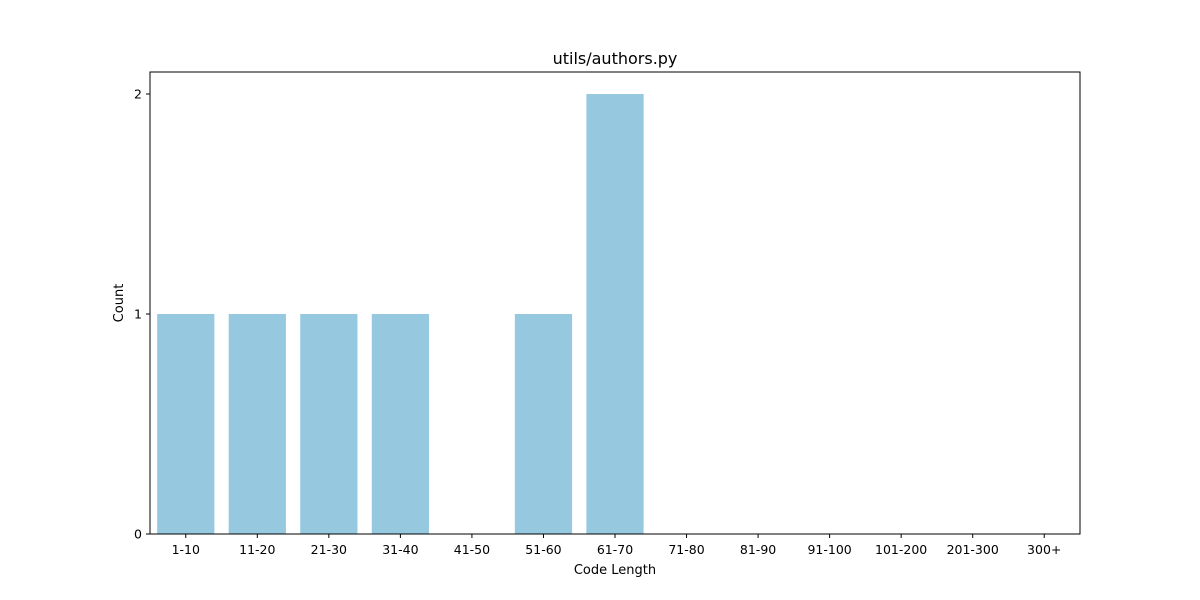 This screenshot has height=600, width=1200. Describe the element at coordinates (400, 549) in the screenshot. I see `x-tick-label: 31-40` at that location.